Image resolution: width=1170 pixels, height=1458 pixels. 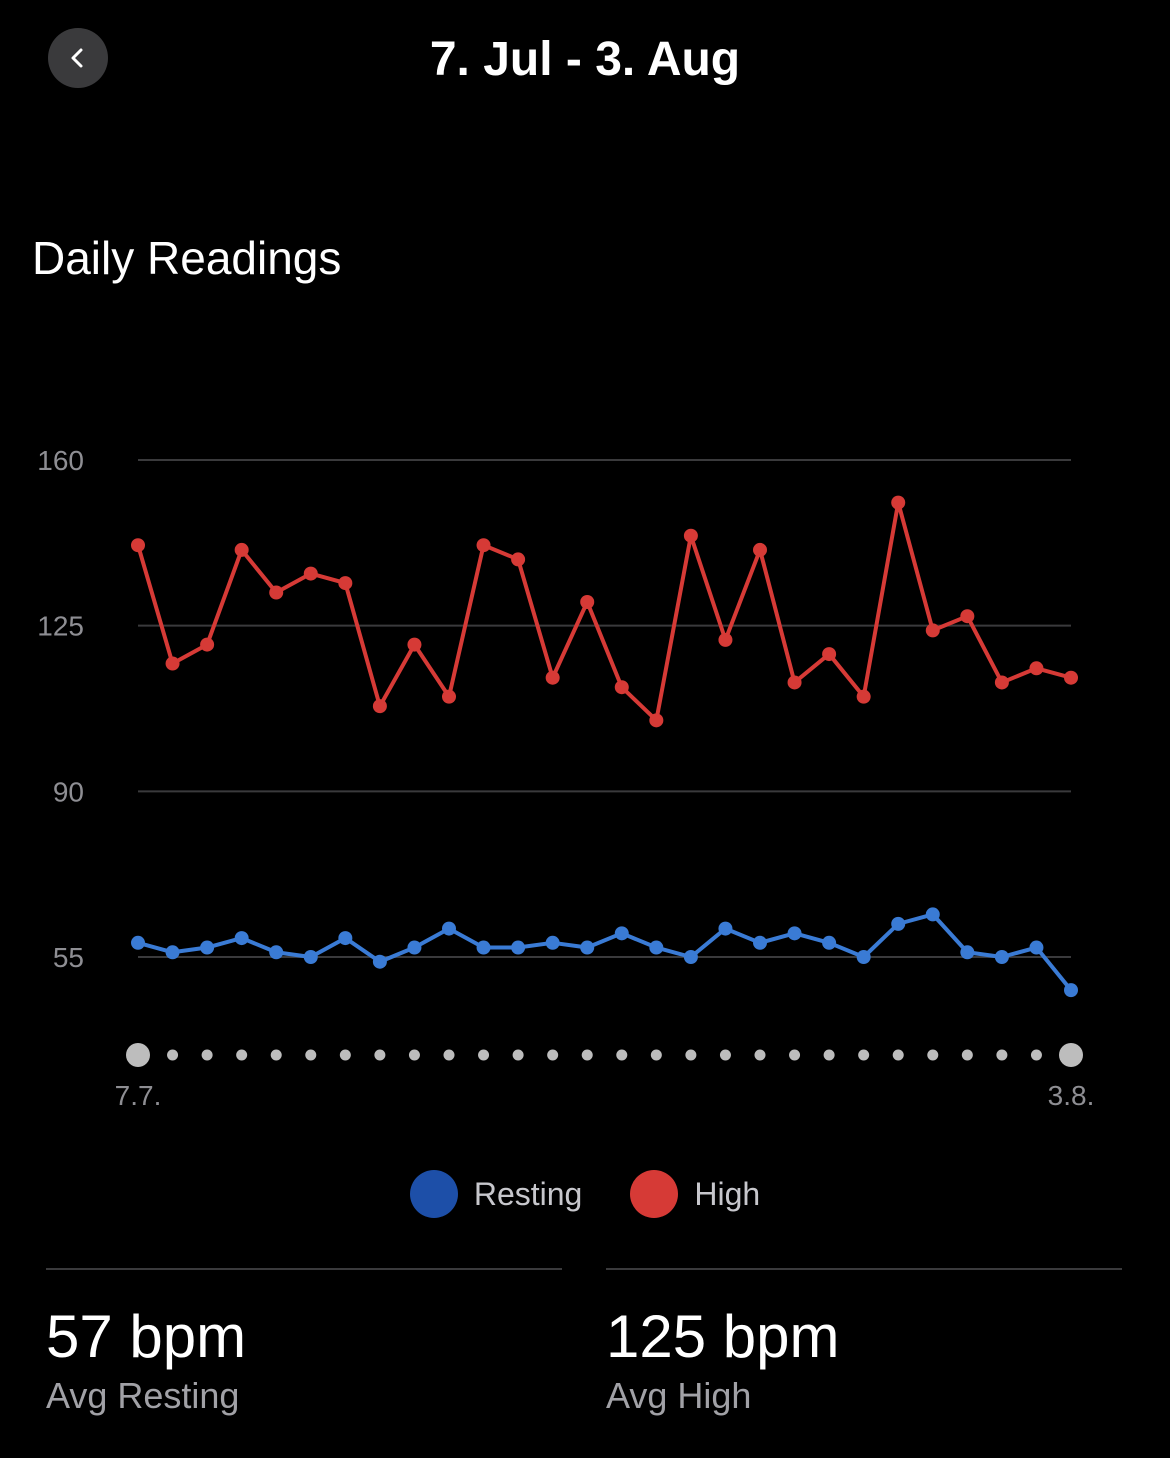 What do you see at coordinates (585, 59) in the screenshot?
I see `page-title: 7. Jul - 3. Aug` at bounding box center [585, 59].